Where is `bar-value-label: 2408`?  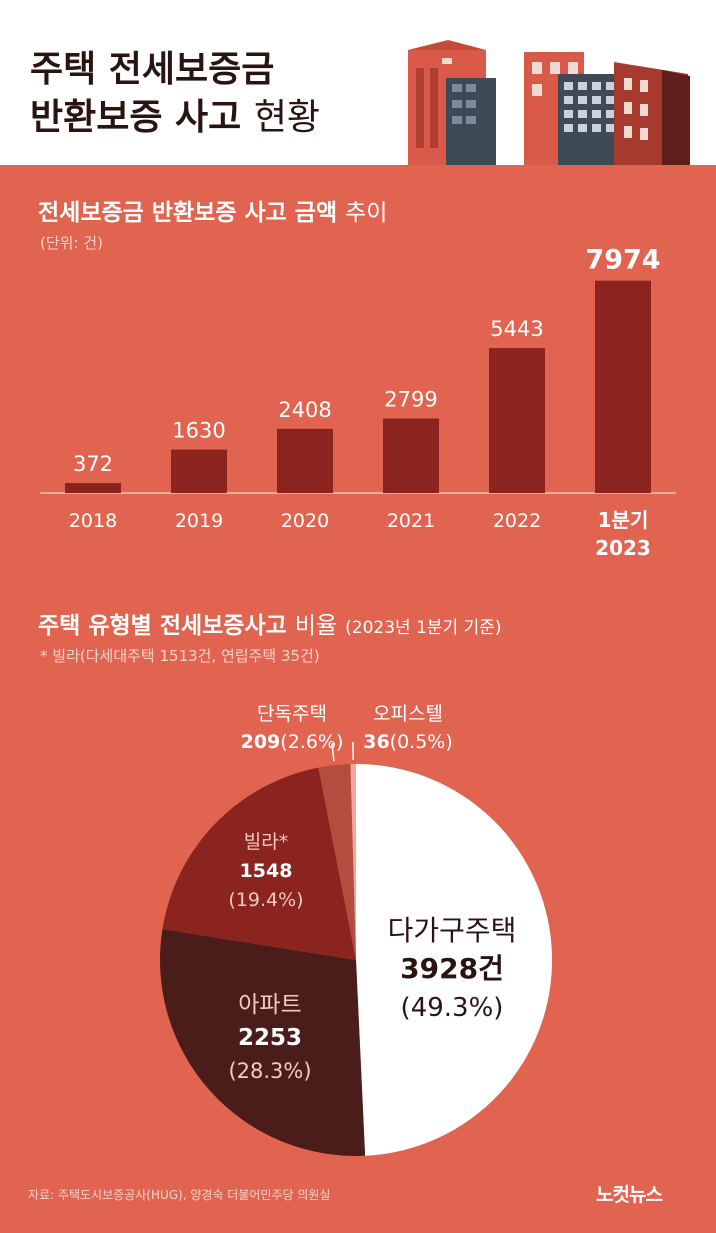 bar-value-label: 2408 is located at coordinates (304, 410).